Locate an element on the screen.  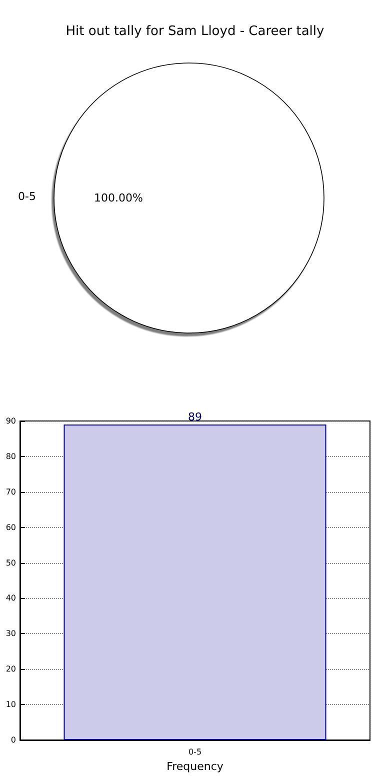
y-tick-label: 40 is located at coordinates (11, 598).